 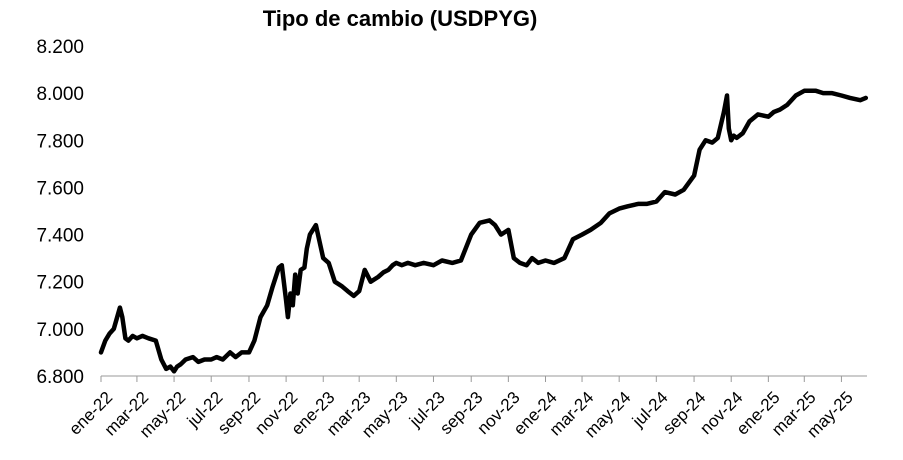 What do you see at coordinates (60, 236) in the screenshot?
I see `y-tick-label: 7.400` at bounding box center [60, 236].